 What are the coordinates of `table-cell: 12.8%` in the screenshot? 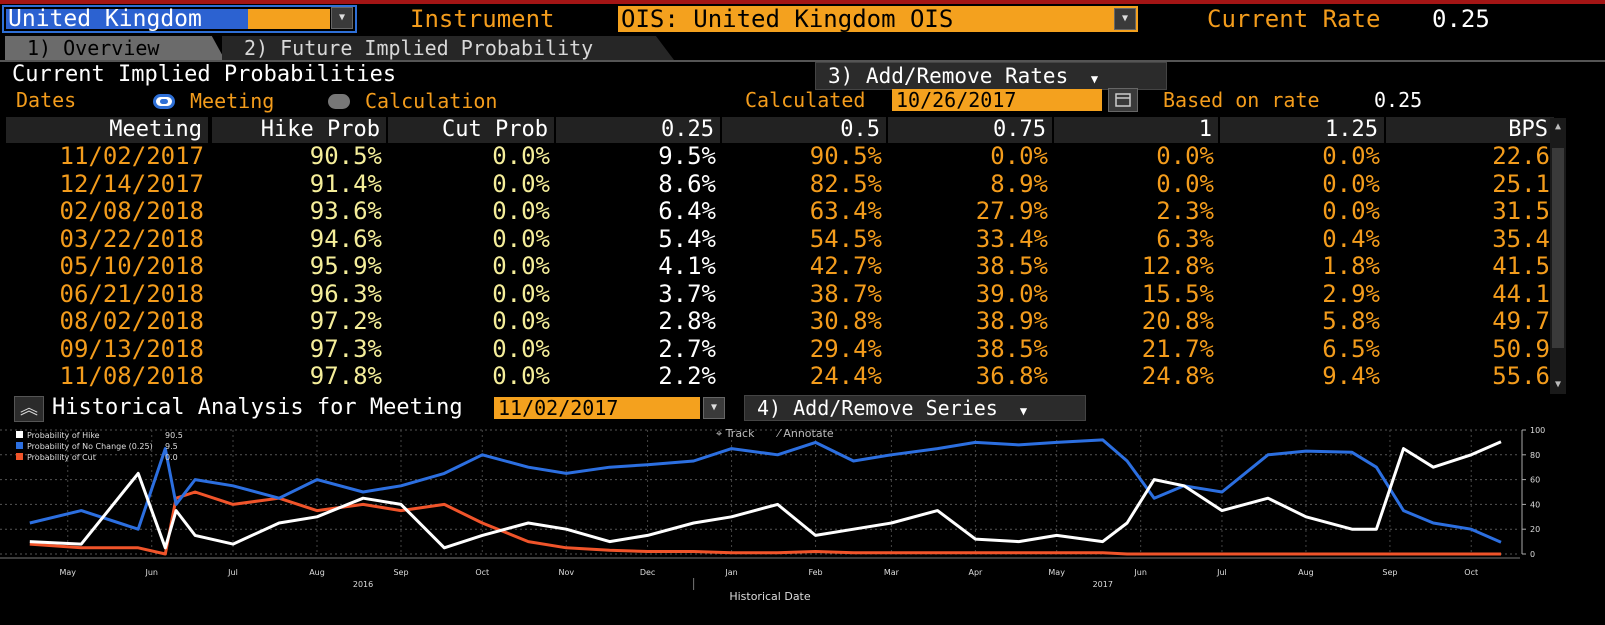 It's located at (1177, 266).